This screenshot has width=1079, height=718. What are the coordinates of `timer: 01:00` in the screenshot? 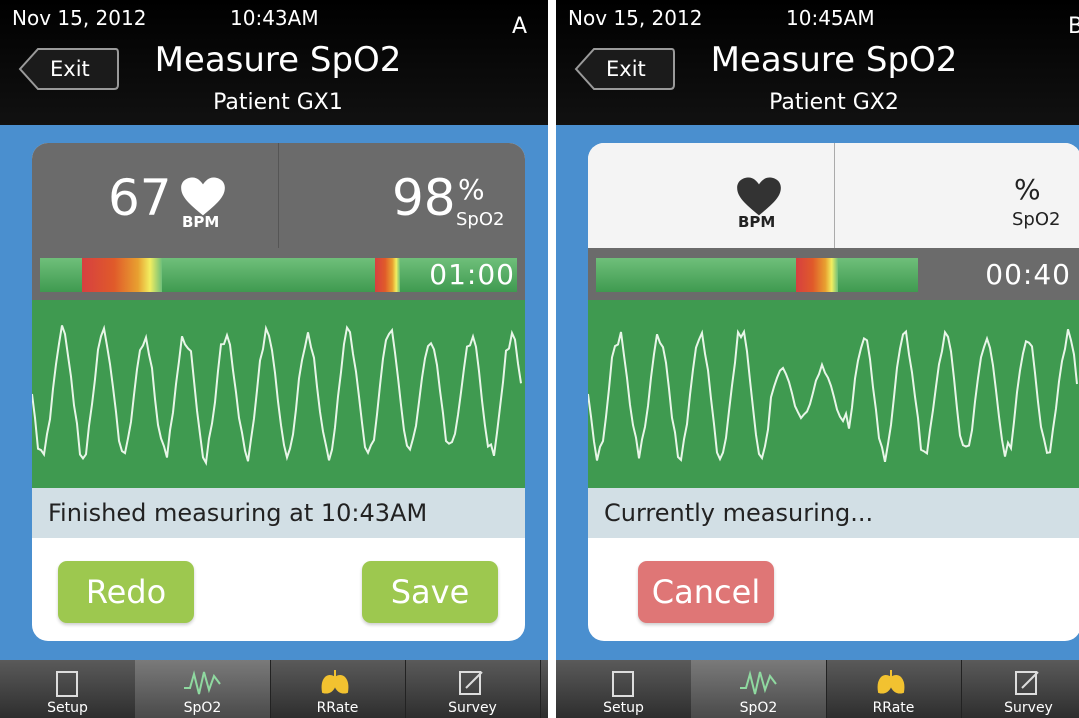 It's located at (472, 274).